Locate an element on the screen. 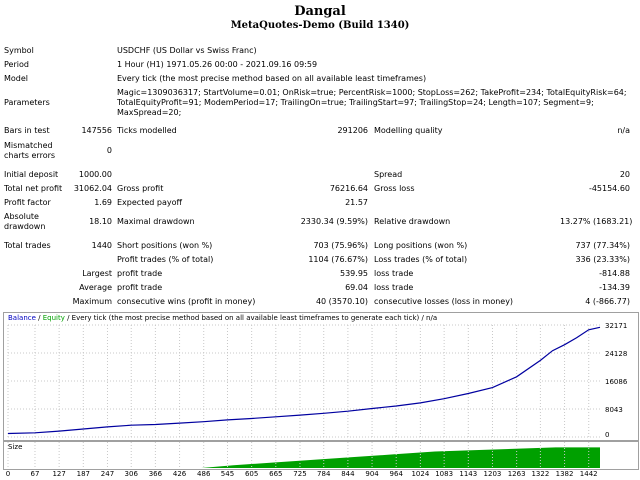 This screenshot has width=640, height=480. x-tick-label: 247 is located at coordinates (107, 474).